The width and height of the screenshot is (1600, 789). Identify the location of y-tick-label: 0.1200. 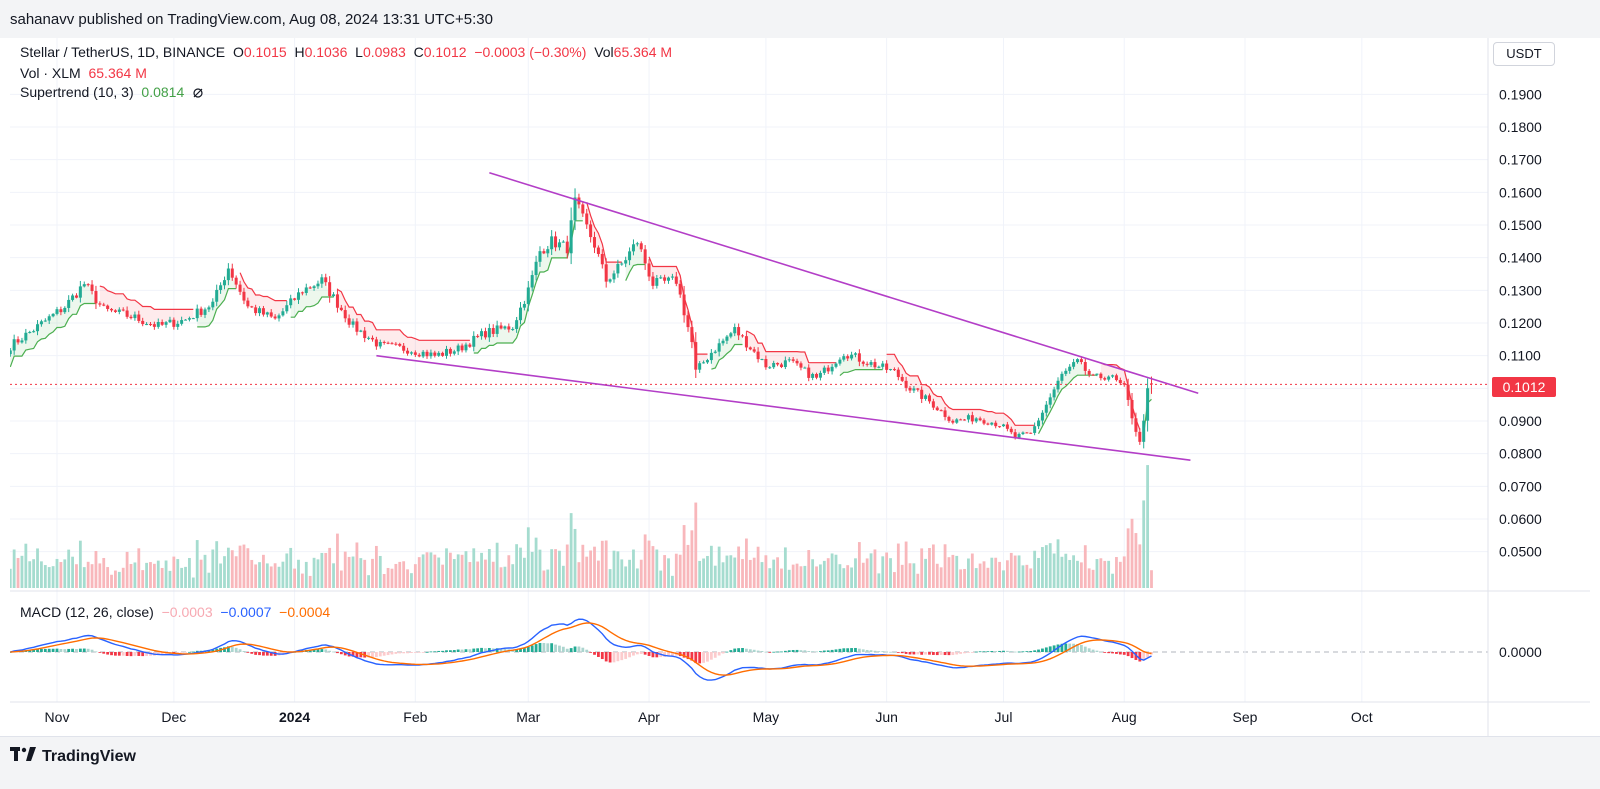
(1520, 323).